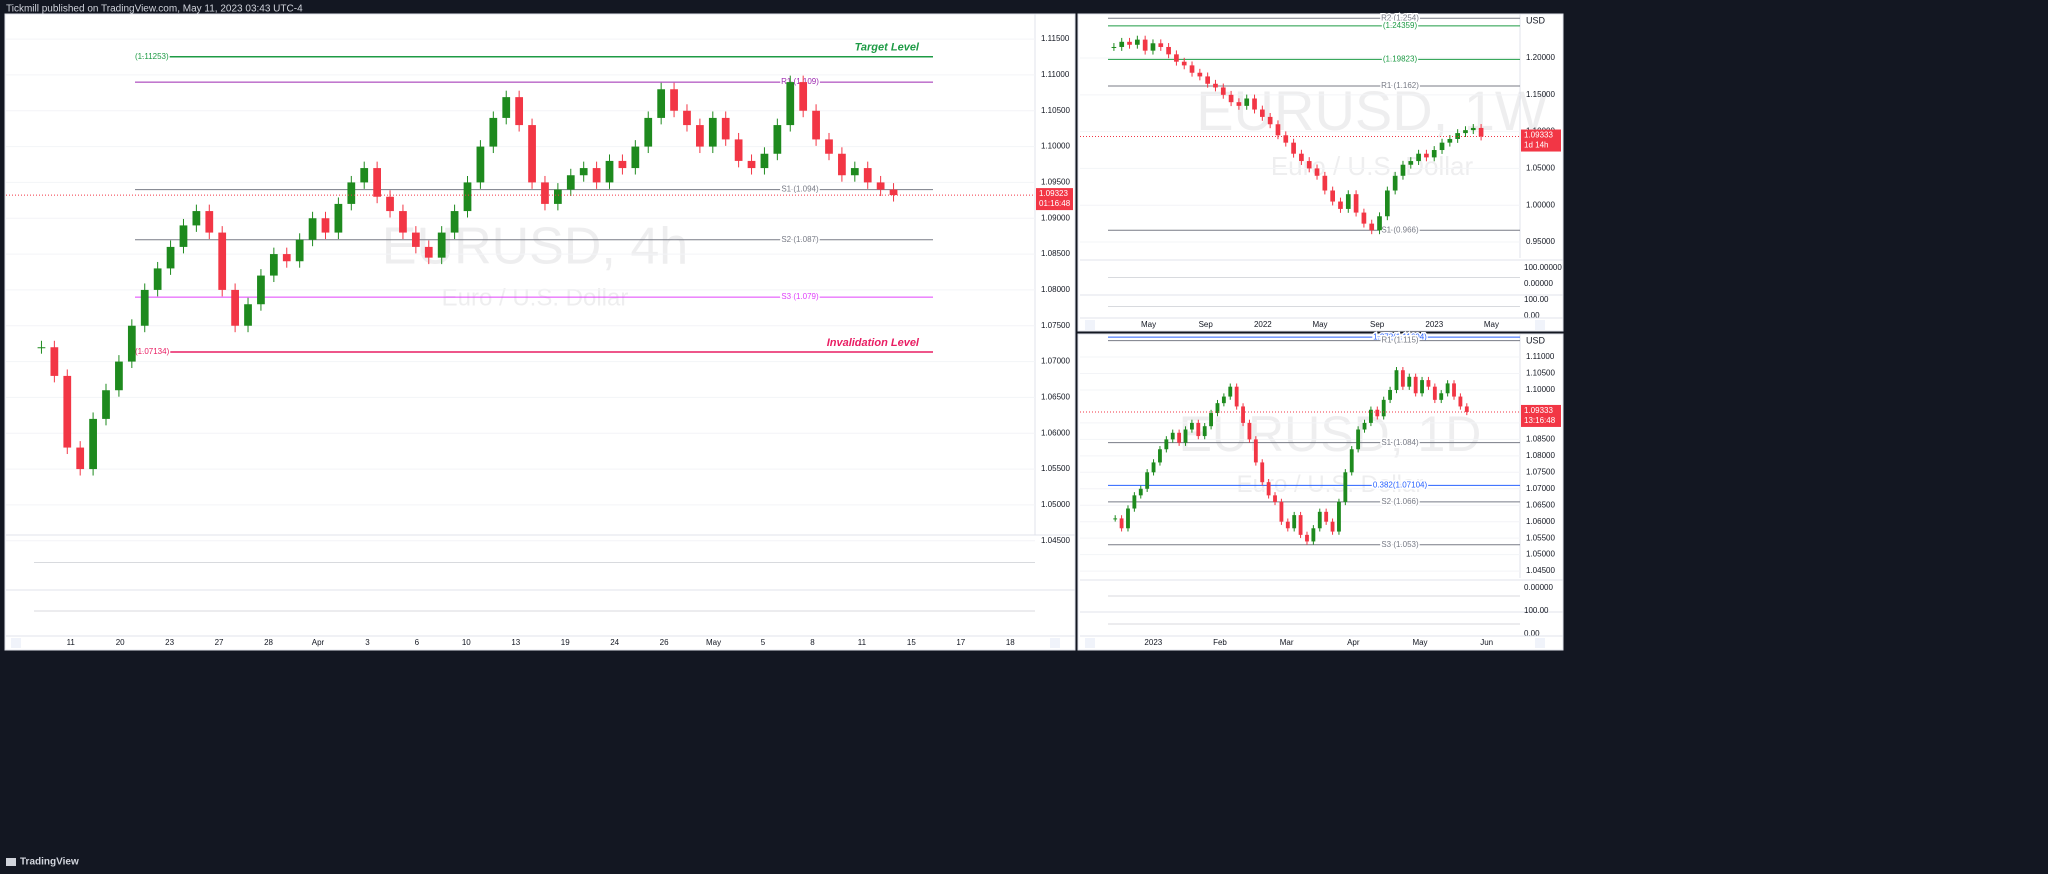 This screenshot has width=2048, height=874. I want to click on level-label: R2 (1.254), so click(1400, 17).